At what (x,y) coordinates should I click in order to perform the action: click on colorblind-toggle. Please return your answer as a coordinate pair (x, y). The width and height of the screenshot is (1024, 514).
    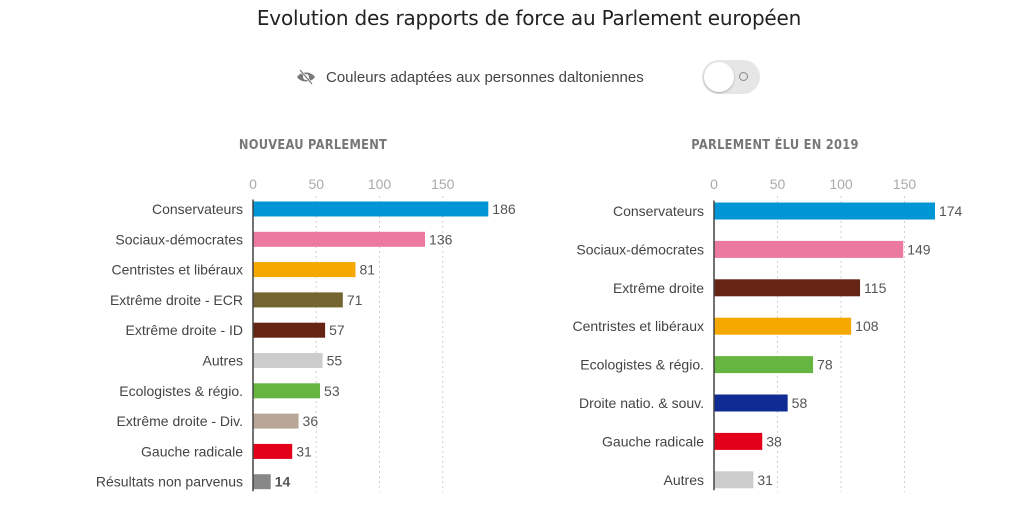
    Looking at the image, I should click on (731, 77).